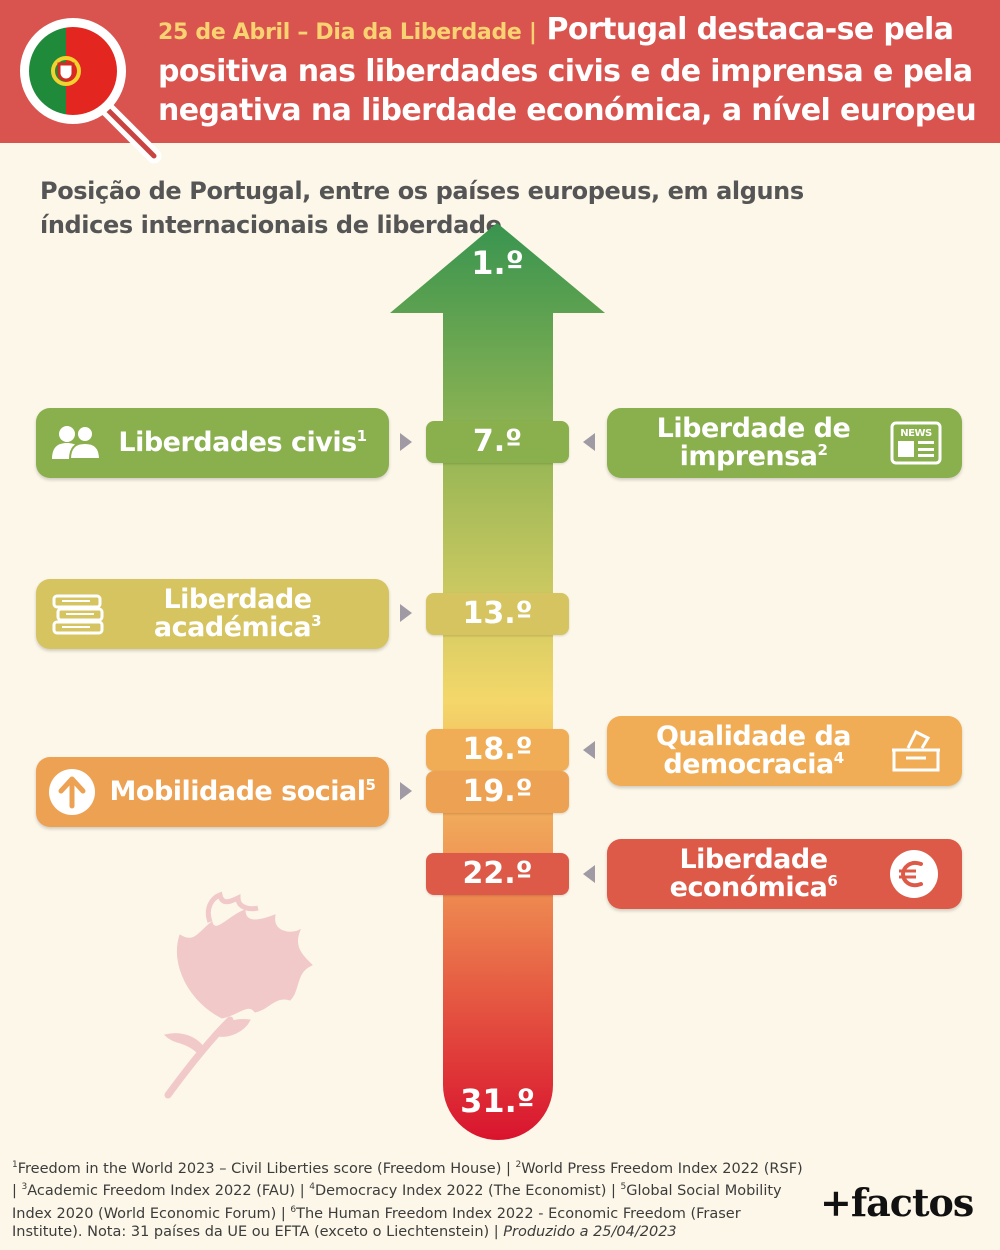 The image size is (1000, 1250). What do you see at coordinates (15, 1165) in the screenshot?
I see `fn-marker-1: 1` at bounding box center [15, 1165].